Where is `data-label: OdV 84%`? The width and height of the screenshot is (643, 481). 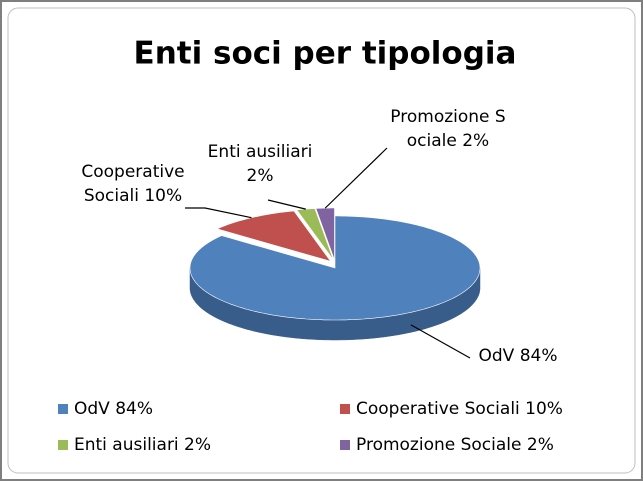 data-label: OdV 84% is located at coordinates (518, 356).